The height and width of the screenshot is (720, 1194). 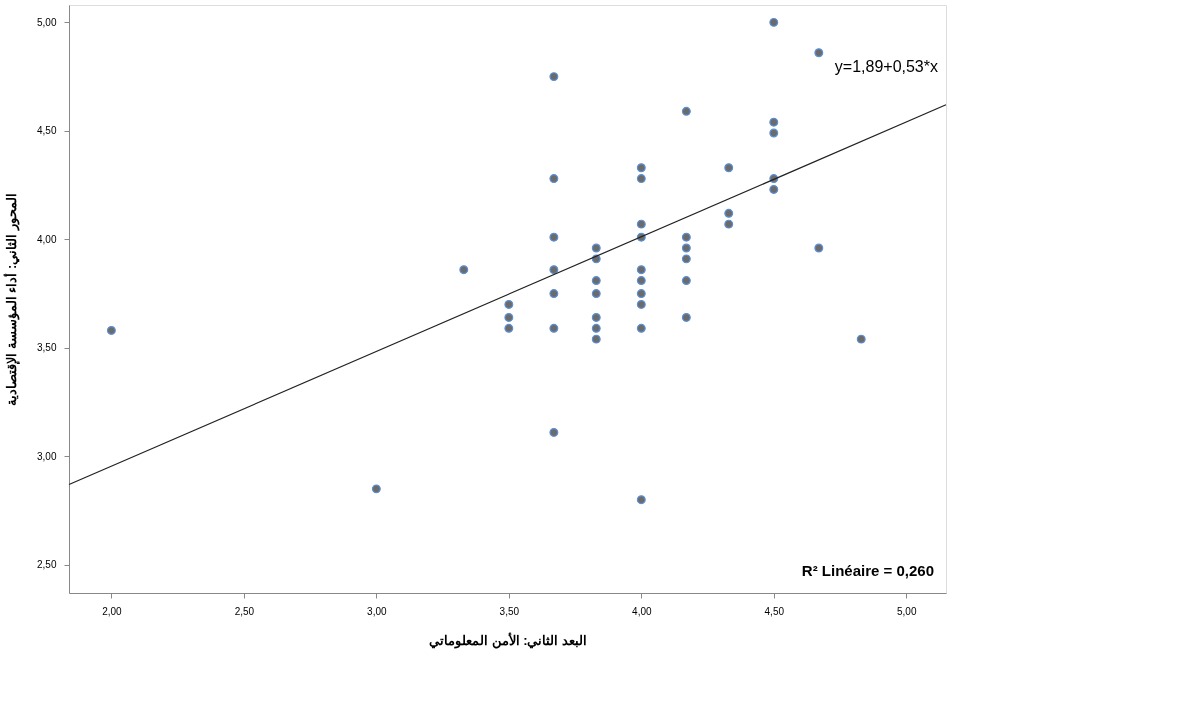 I want to click on y-tick-label: 4,50, so click(x=47, y=131).